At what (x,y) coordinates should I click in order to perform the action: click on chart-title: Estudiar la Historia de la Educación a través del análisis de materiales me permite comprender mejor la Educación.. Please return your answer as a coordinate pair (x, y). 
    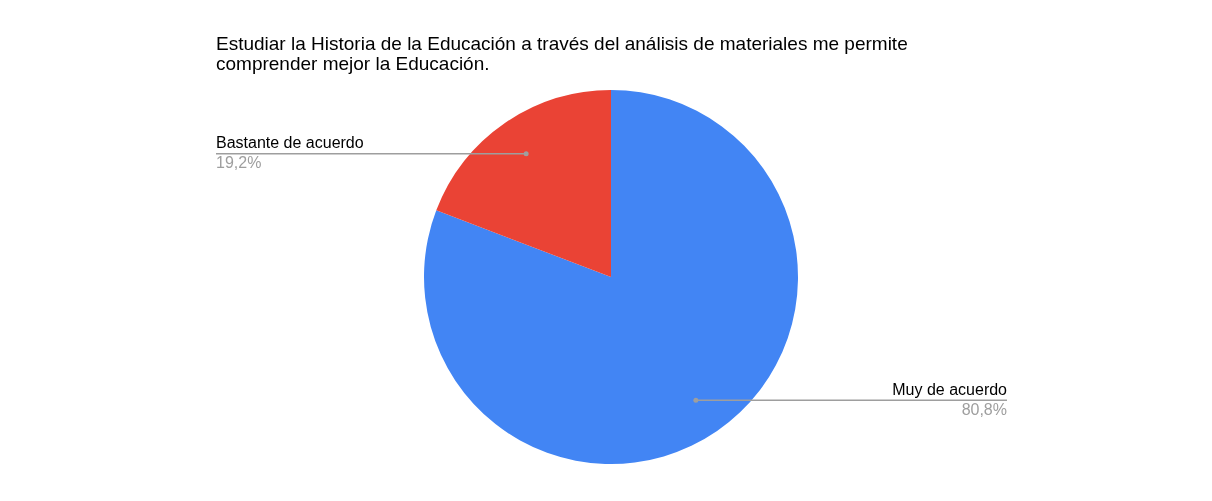
    Looking at the image, I should click on (562, 53).